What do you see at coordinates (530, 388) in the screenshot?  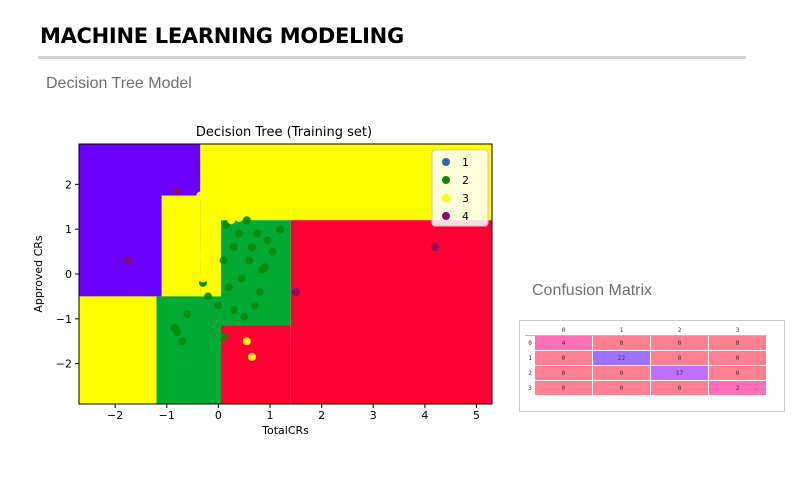 I see `cm-row-header: 3` at bounding box center [530, 388].